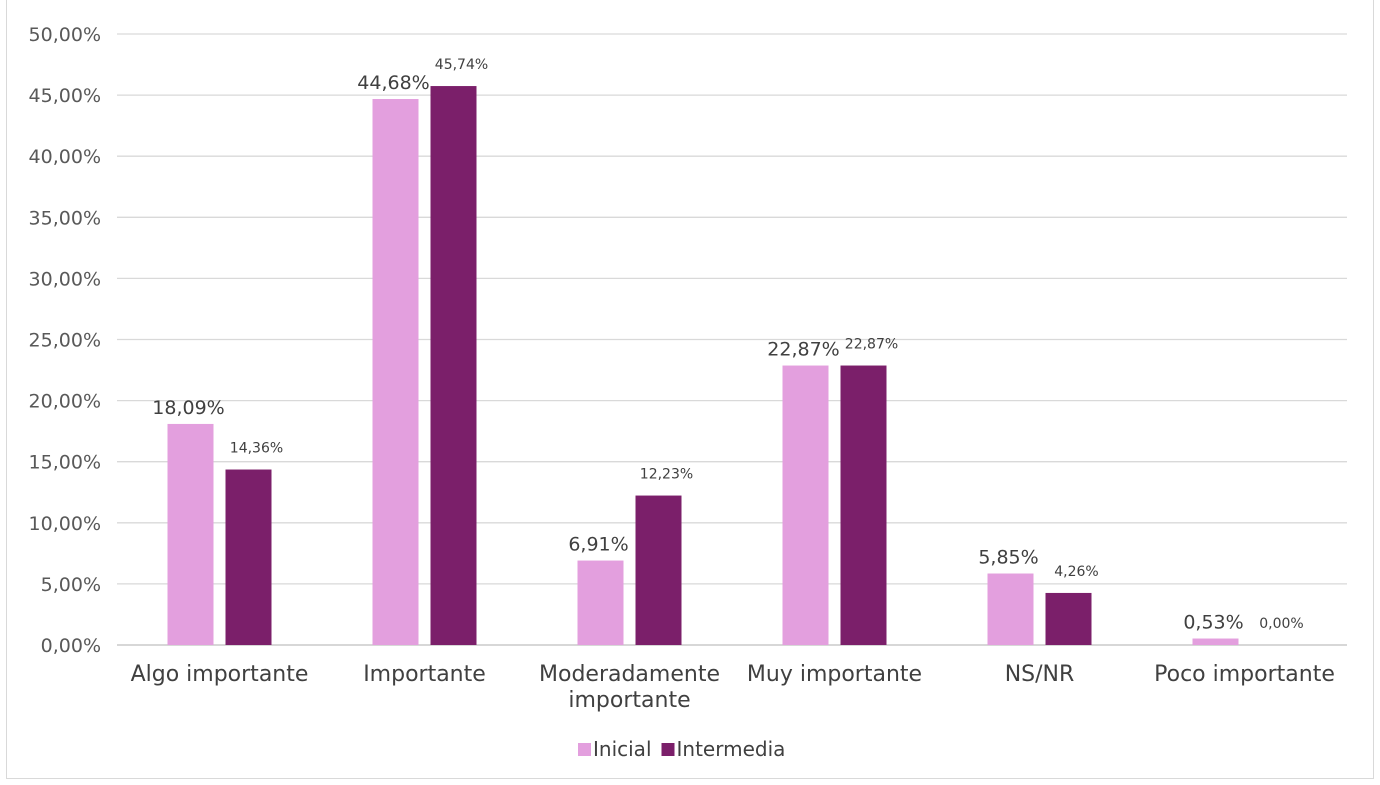 This screenshot has height=785, width=1380. I want to click on y-tick-label: 35,00%, so click(65, 218).